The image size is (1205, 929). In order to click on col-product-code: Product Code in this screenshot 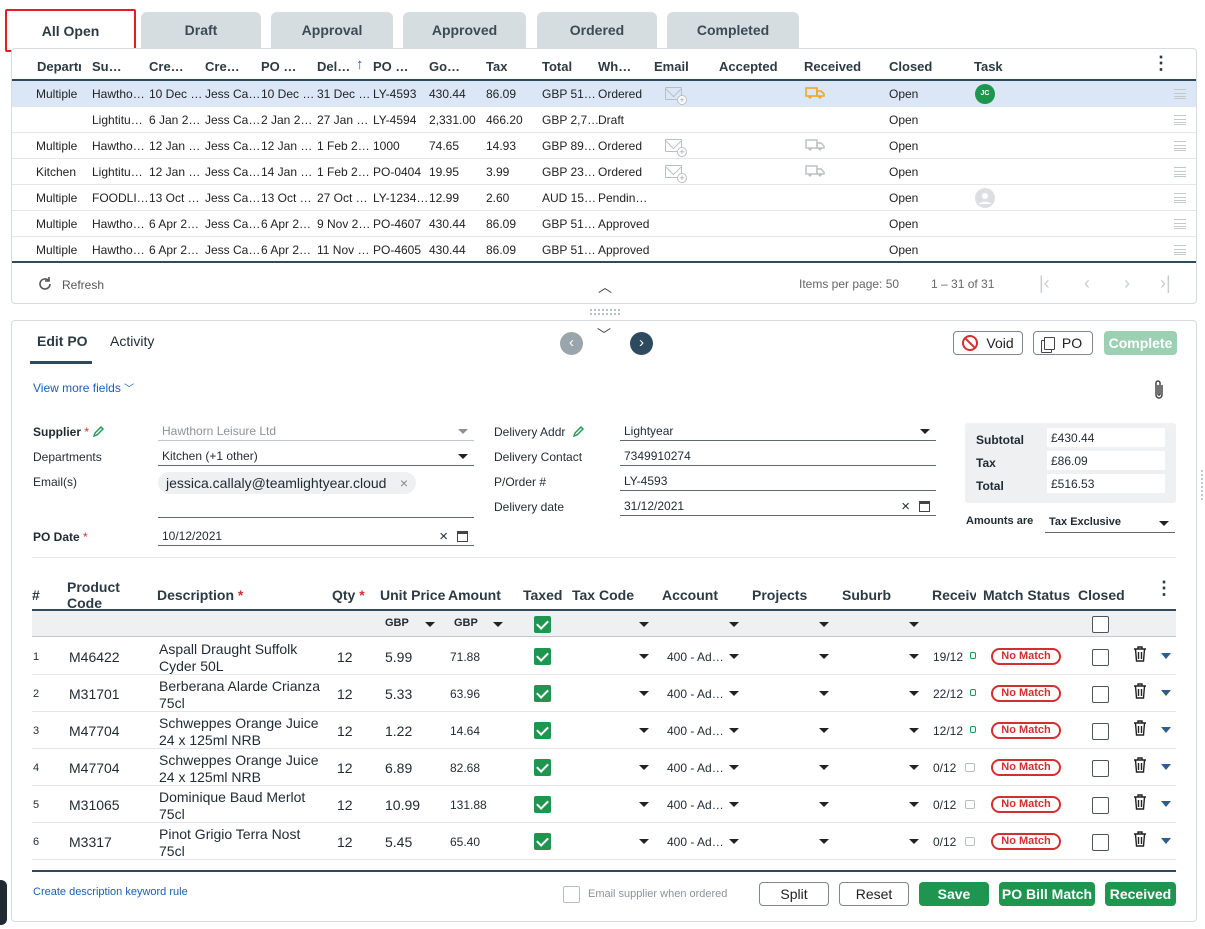, I will do `click(93, 595)`.